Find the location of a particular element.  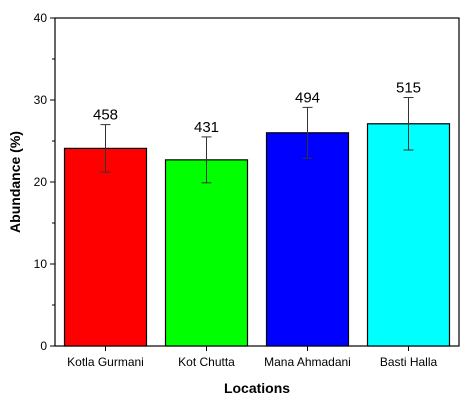

y-tick-label: 20 is located at coordinates (41, 182).